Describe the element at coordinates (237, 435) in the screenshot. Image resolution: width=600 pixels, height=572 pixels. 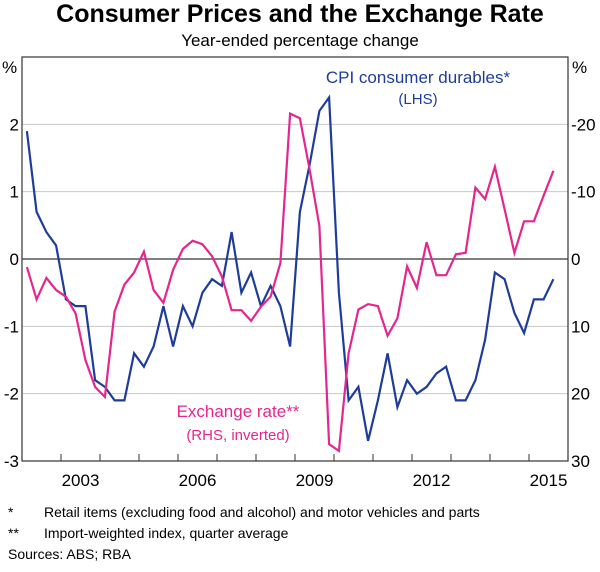
I see `legend-sublabel-exchange-rate: (RHS, inverted)` at that location.